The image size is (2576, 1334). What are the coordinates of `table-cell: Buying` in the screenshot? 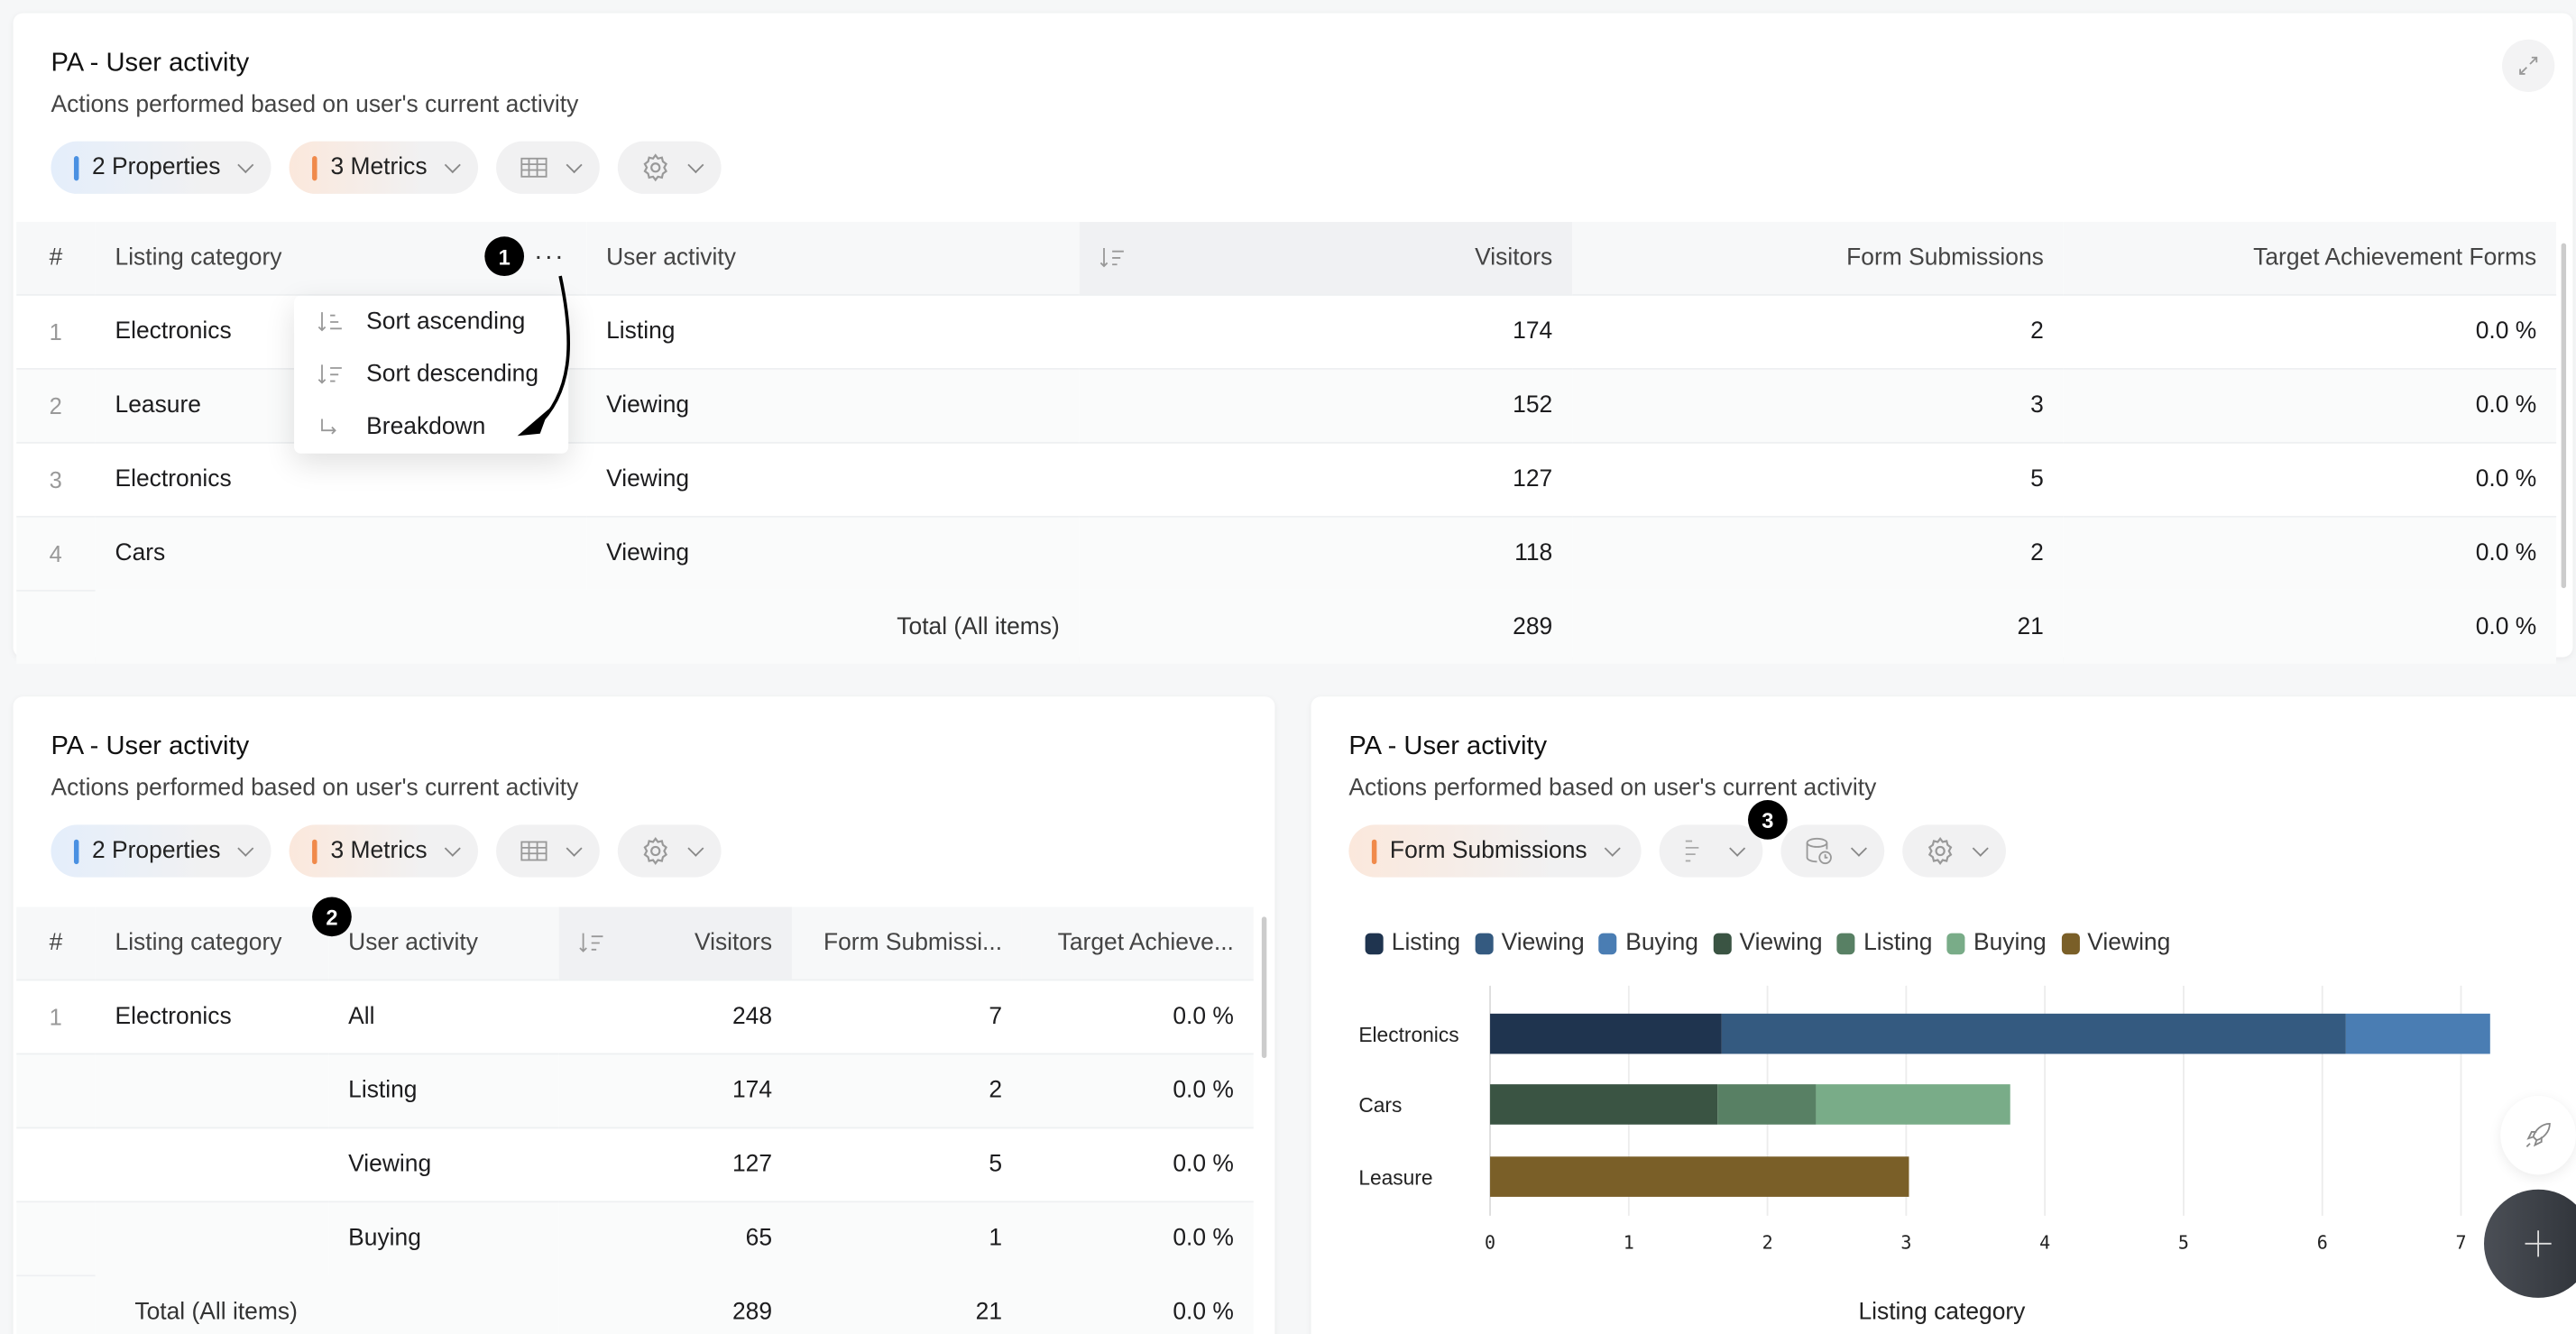 It's located at (443, 1237).